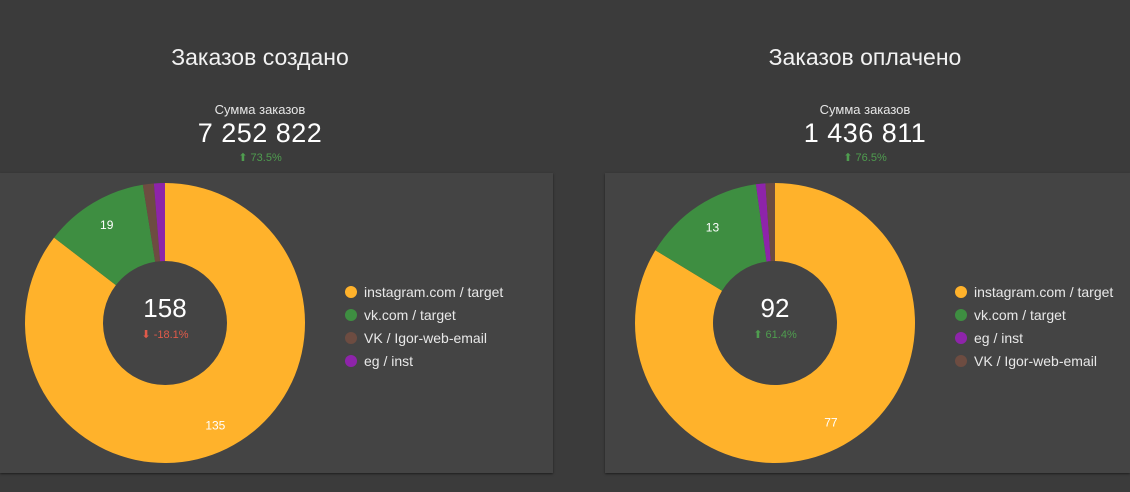 The height and width of the screenshot is (492, 1130). What do you see at coordinates (165, 335) in the screenshot?
I see `donut-center-delta: ⬇ -18.1%` at bounding box center [165, 335].